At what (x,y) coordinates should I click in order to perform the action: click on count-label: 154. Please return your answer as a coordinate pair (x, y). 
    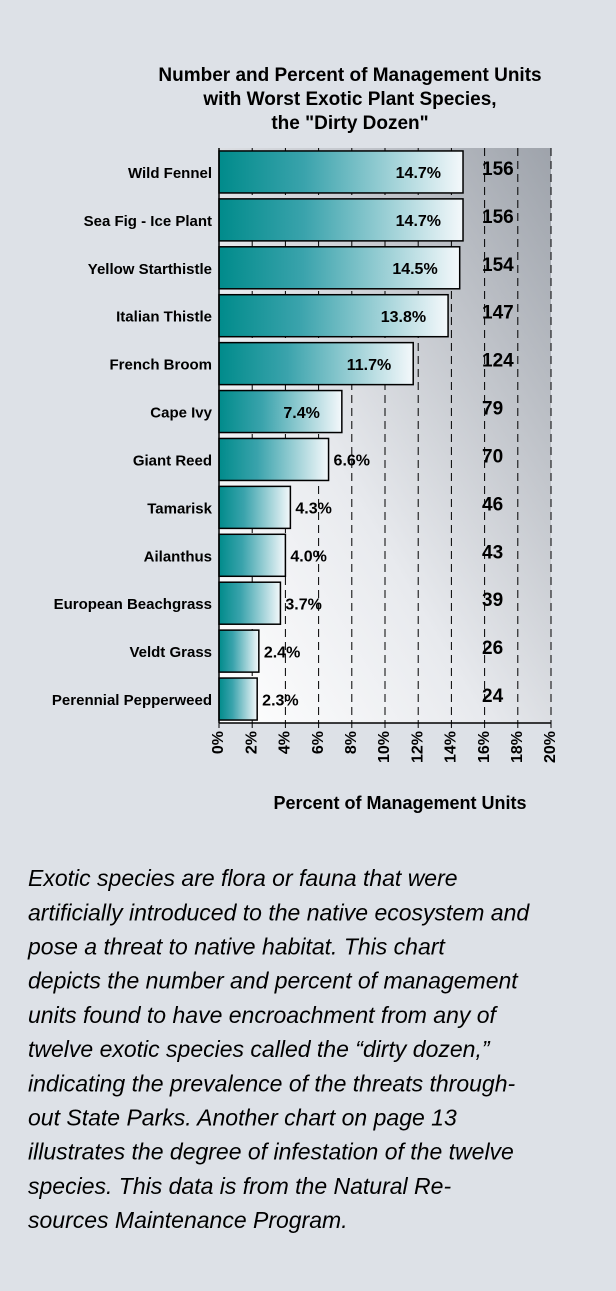
    Looking at the image, I should click on (498, 265).